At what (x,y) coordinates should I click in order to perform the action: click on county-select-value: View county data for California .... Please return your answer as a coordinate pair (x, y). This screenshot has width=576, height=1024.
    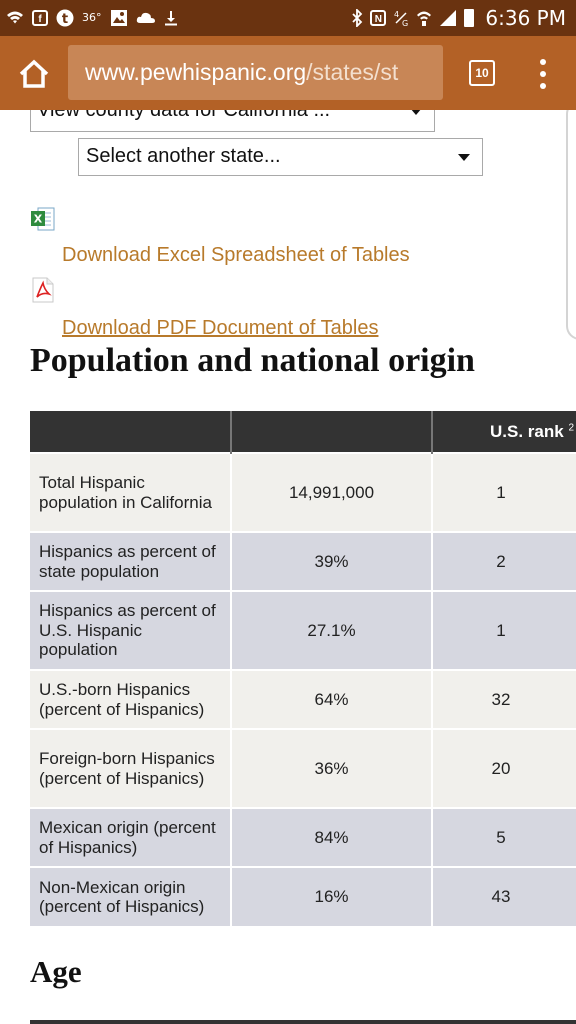
    Looking at the image, I should click on (184, 115).